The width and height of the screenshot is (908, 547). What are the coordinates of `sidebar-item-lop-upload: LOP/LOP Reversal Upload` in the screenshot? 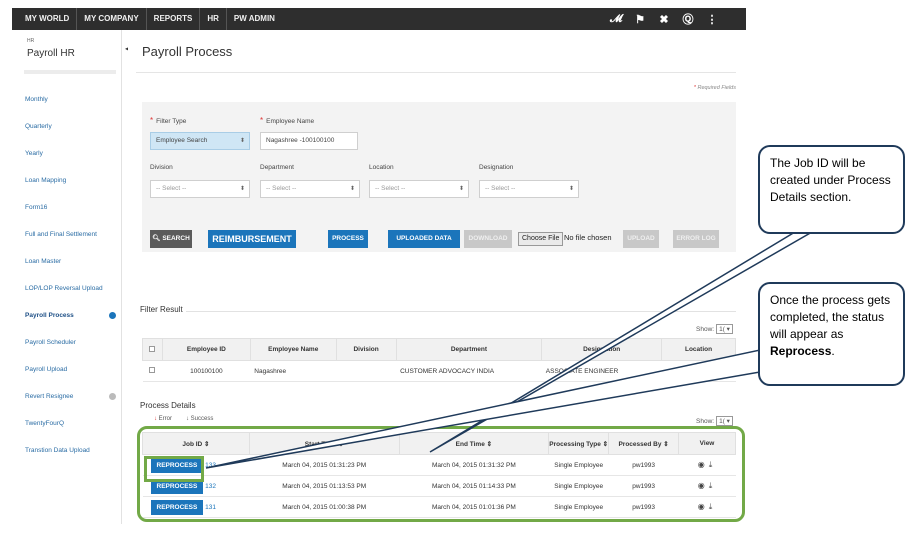 It's located at (67, 288).